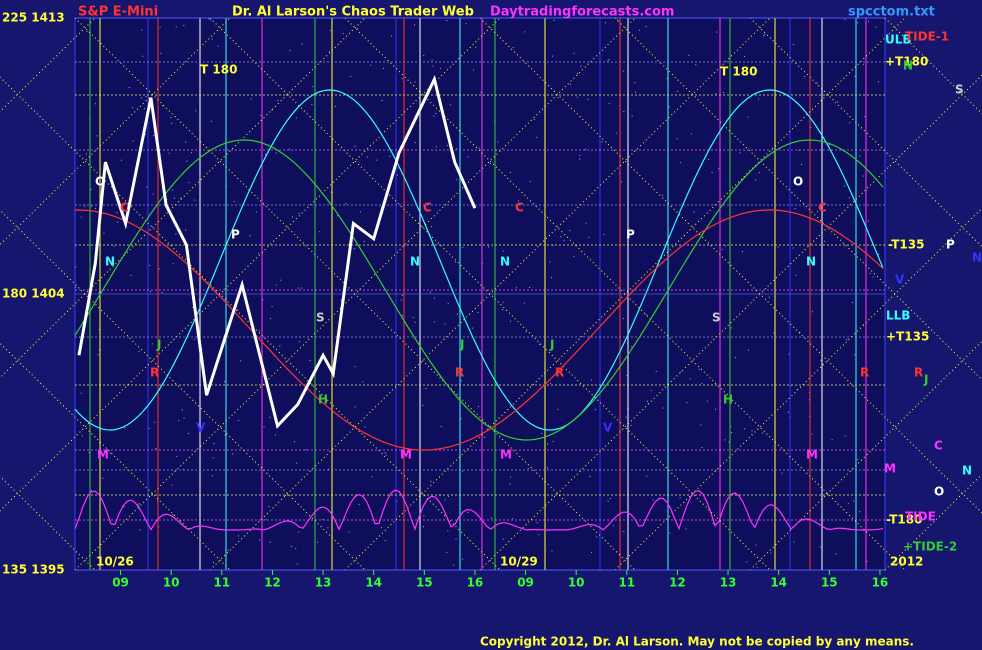 Image resolution: width=982 pixels, height=650 pixels. I want to click on annotation: +TIDE-2, so click(930, 547).